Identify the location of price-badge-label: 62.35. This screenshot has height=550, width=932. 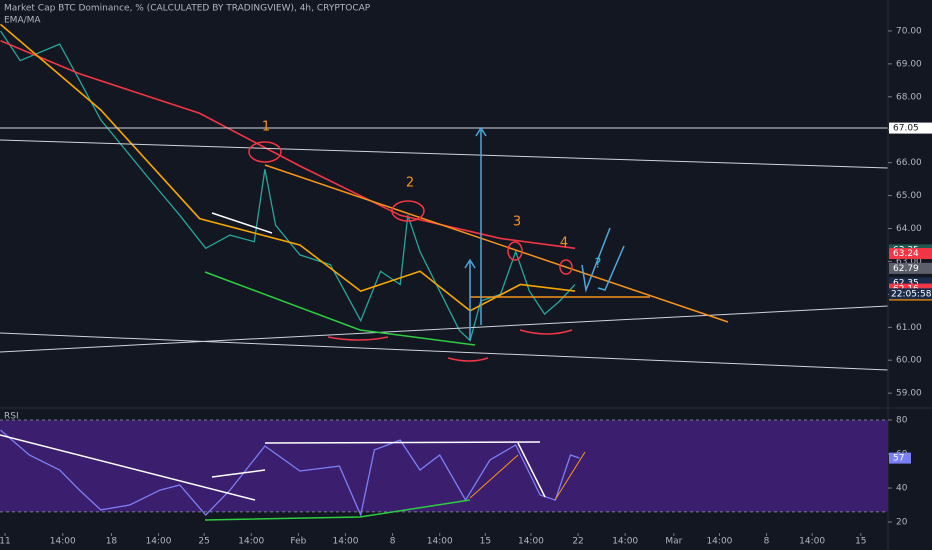
(906, 283).